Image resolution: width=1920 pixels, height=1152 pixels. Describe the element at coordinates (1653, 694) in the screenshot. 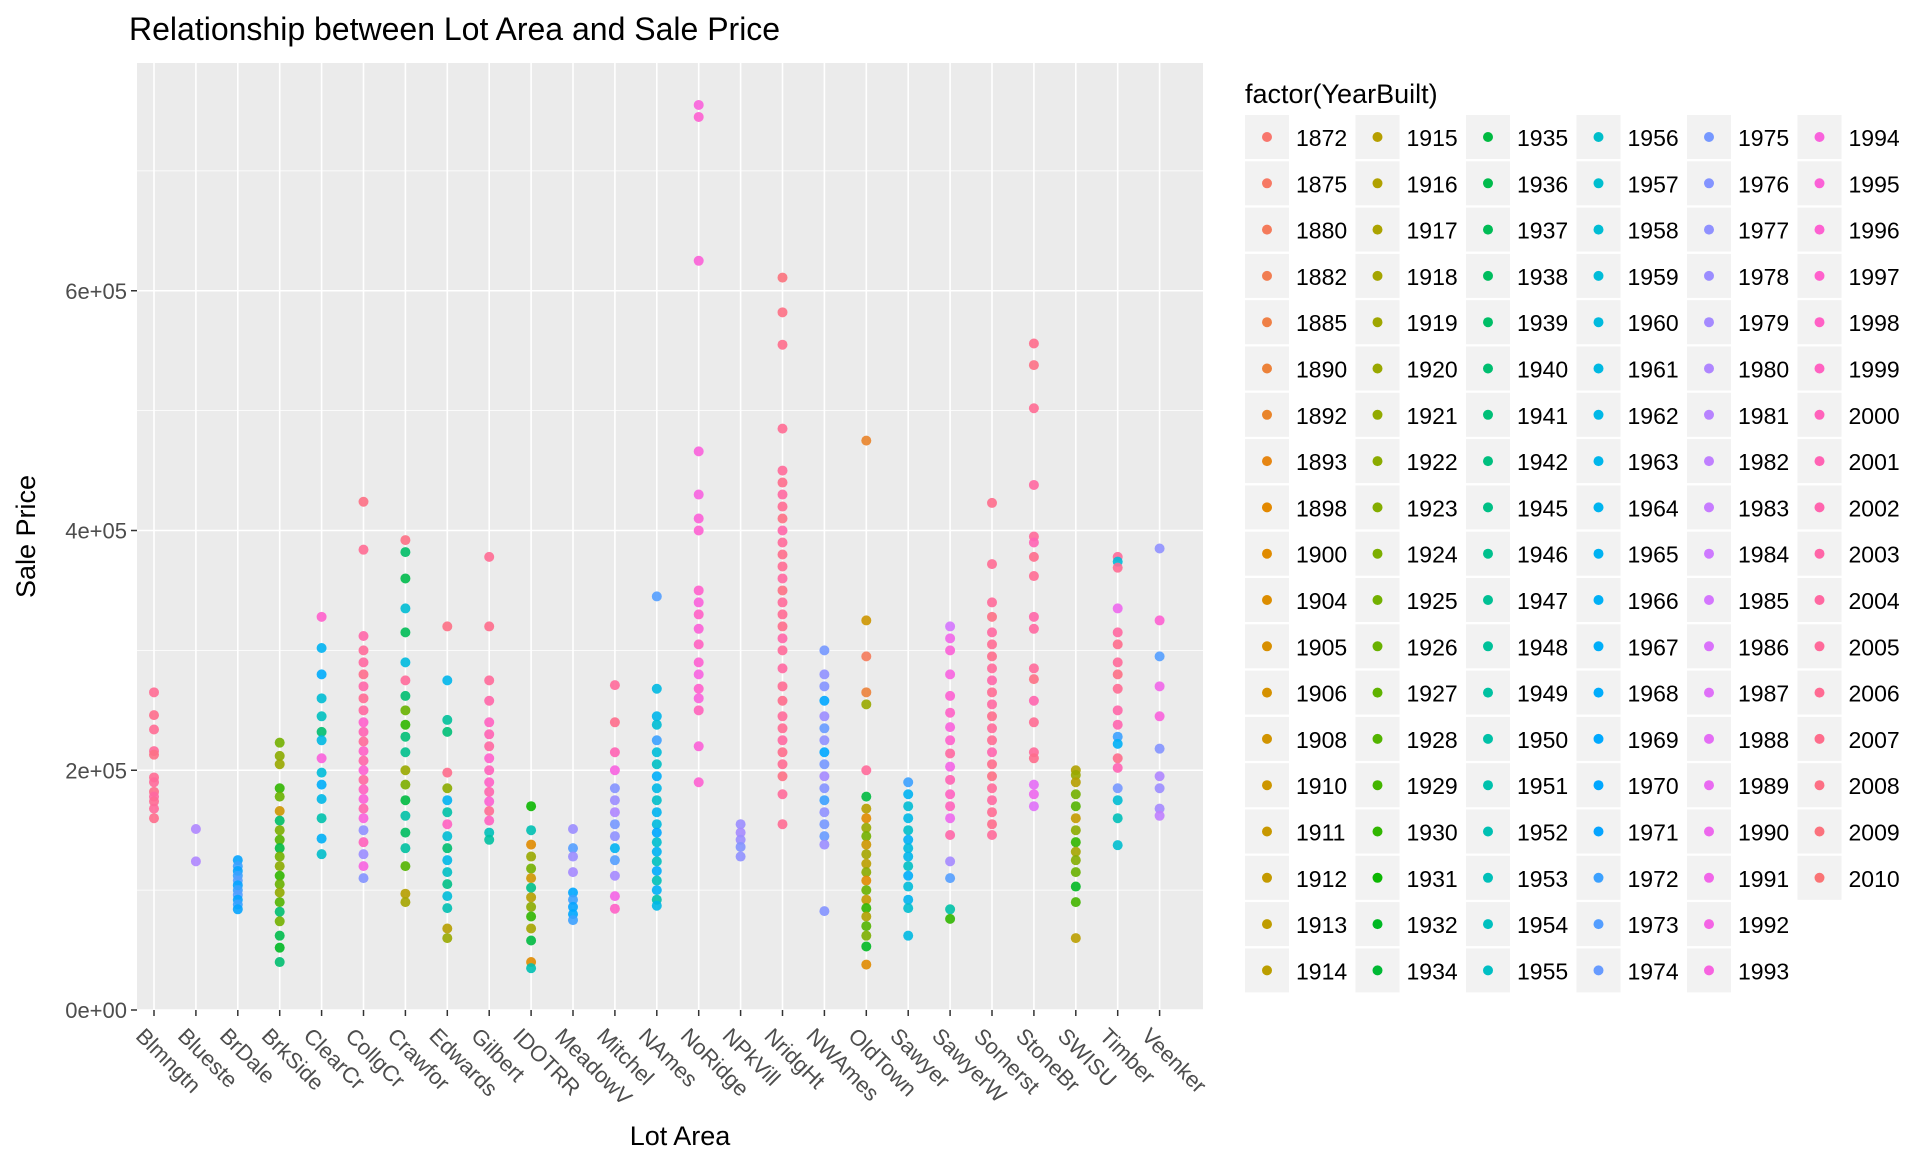

I see `legend-label: 1968` at that location.